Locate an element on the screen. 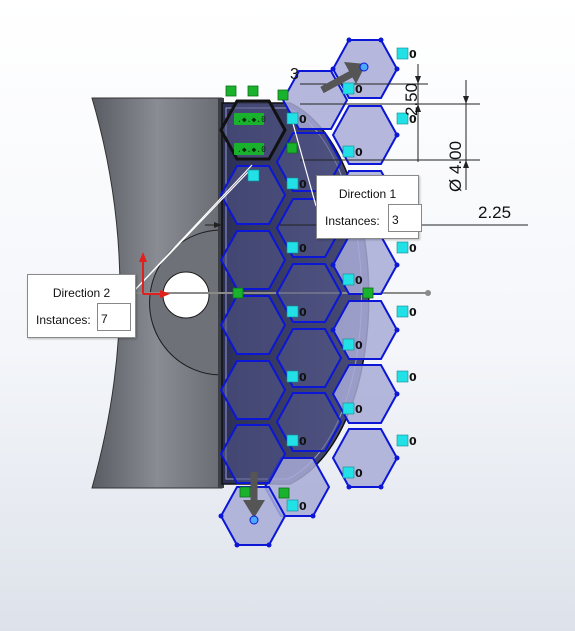  direction2-instances-label: Instances: is located at coordinates (63, 320).